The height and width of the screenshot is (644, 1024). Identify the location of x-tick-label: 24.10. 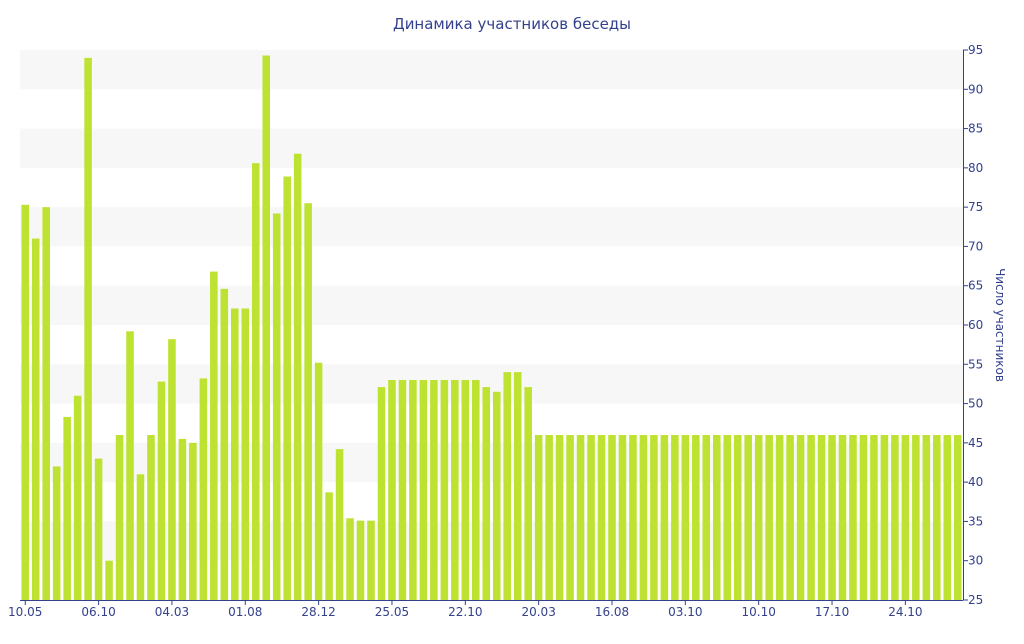
(905, 612).